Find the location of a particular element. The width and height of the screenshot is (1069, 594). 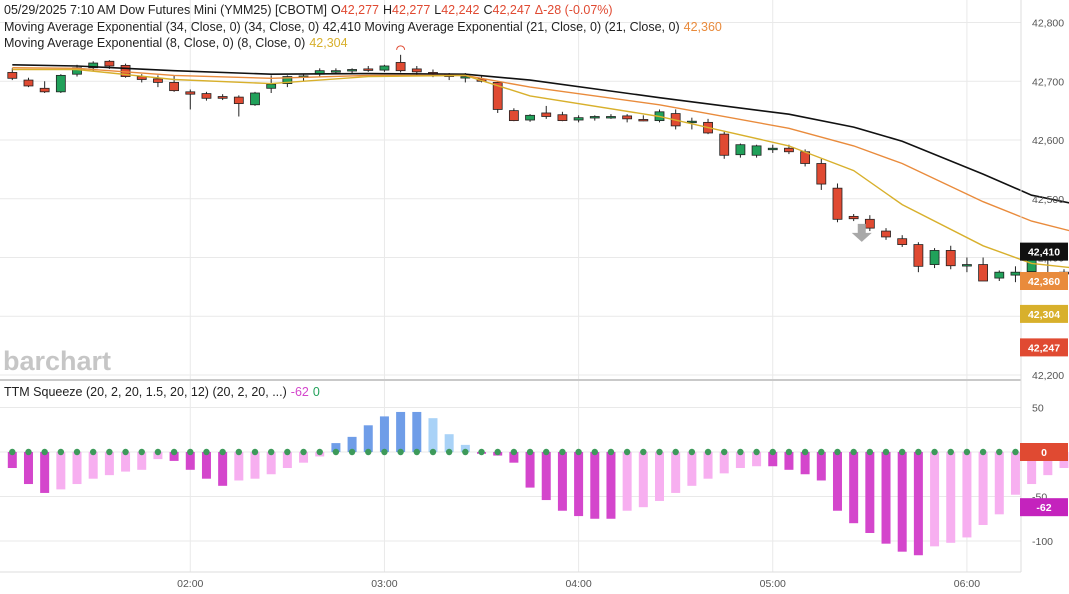

change-value: Δ-28 (-0.07%) is located at coordinates (574, 10).